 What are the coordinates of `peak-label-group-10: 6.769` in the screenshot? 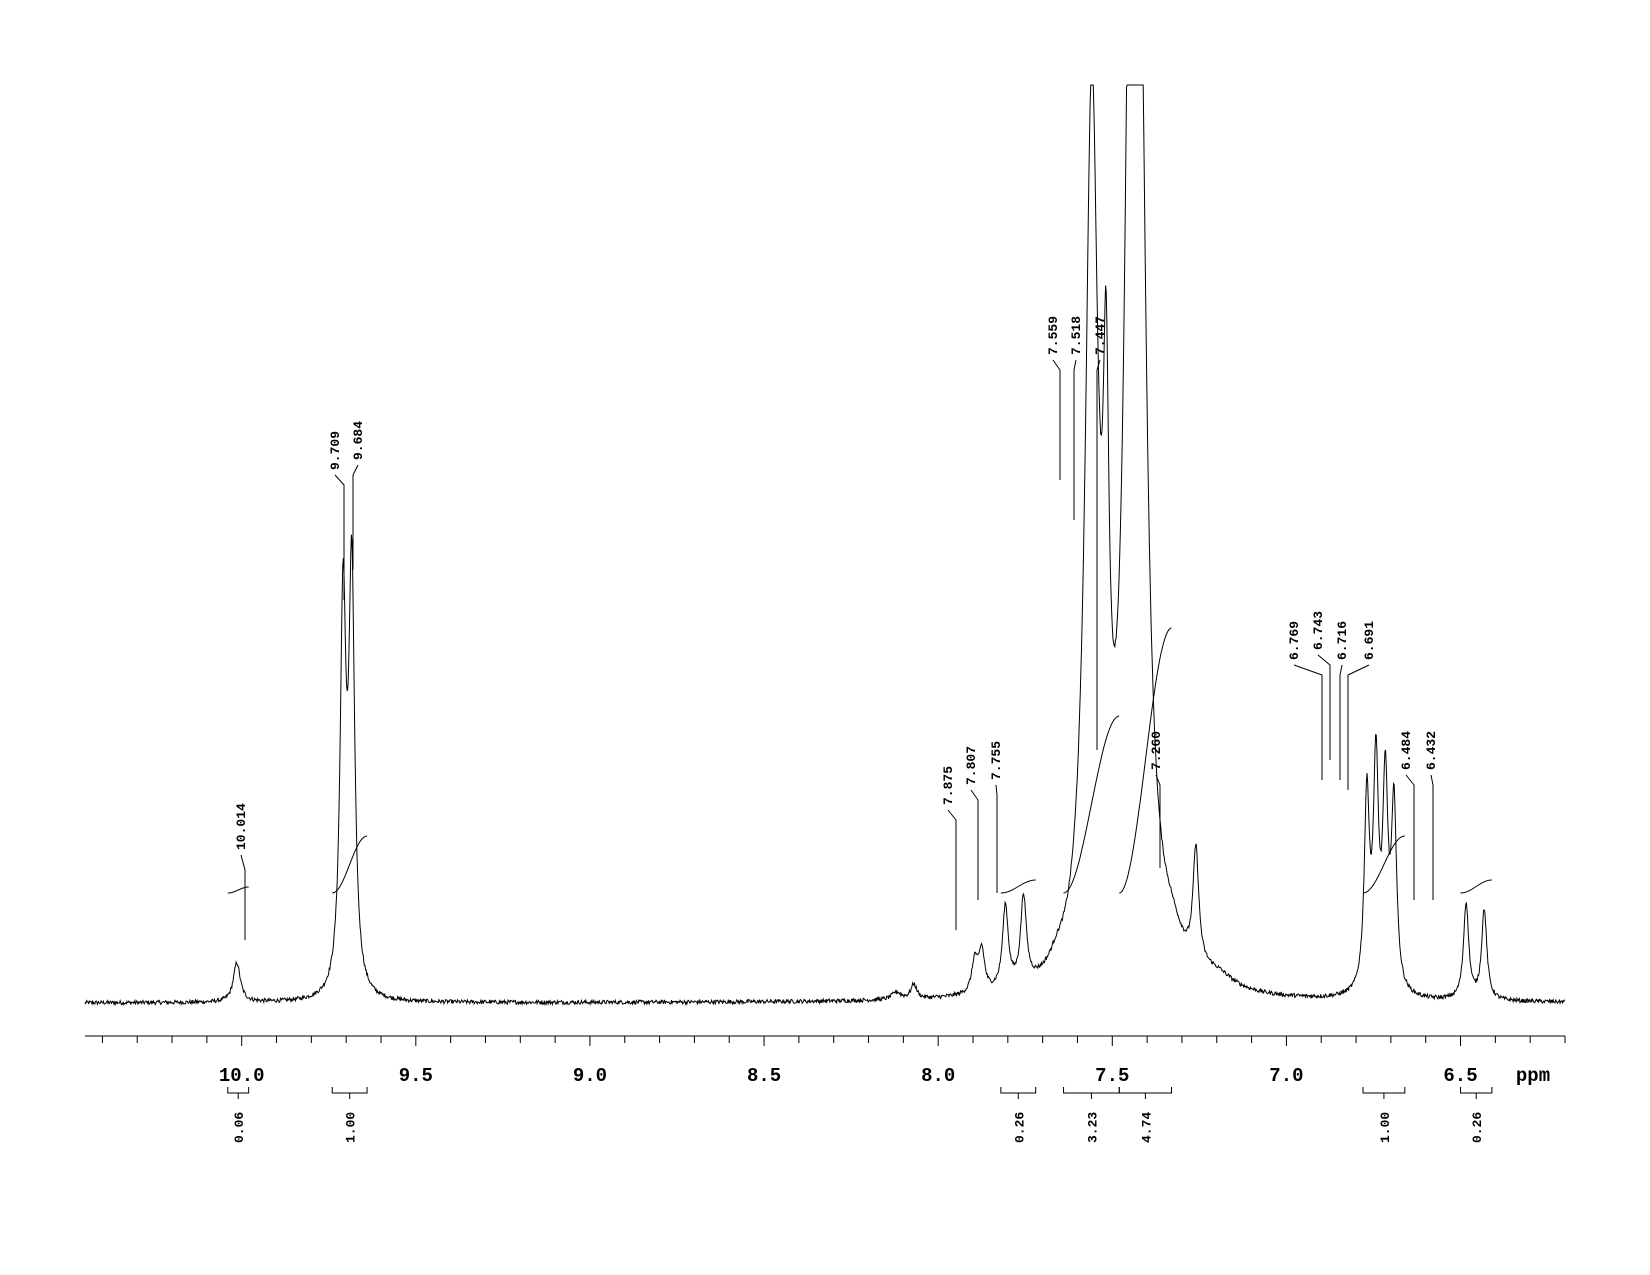 It's located at (1305, 700).